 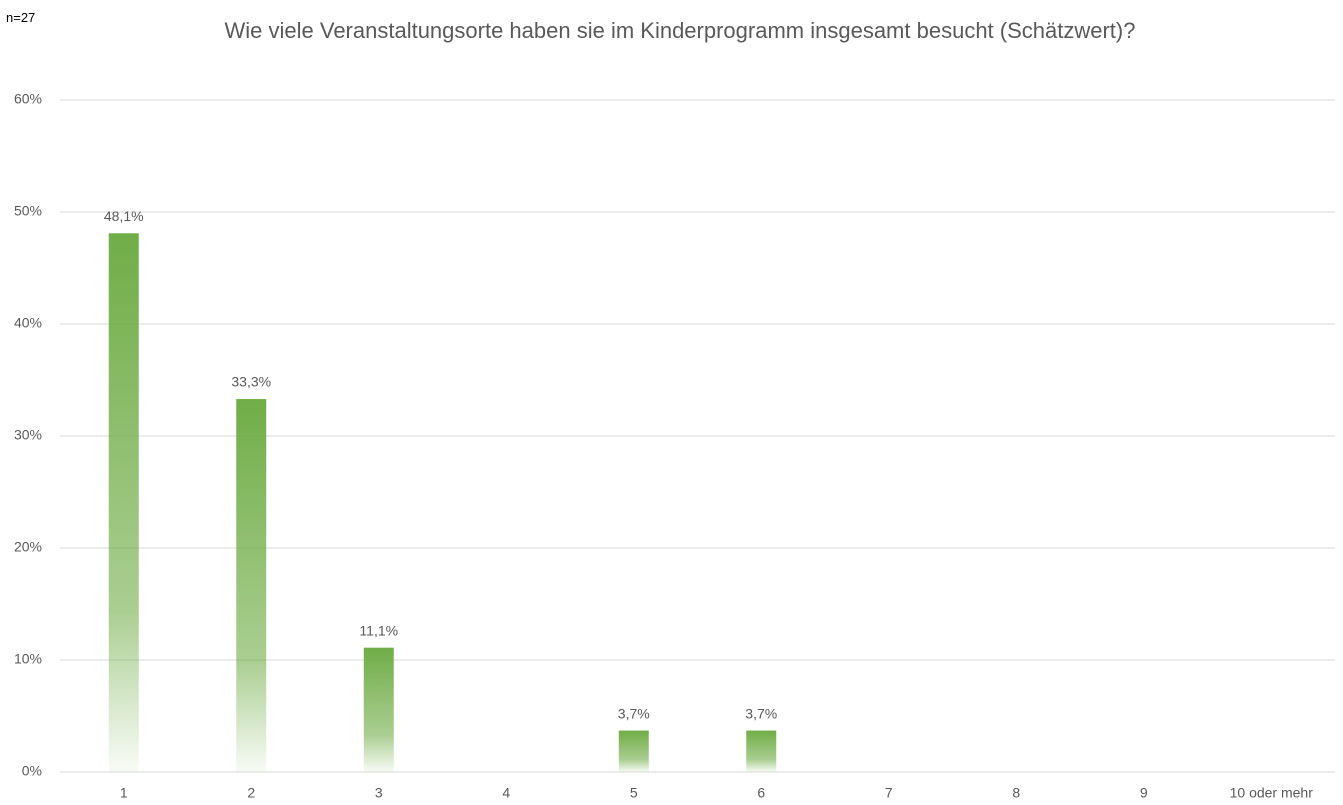 I want to click on x-tick-label: 9, so click(x=1144, y=793).